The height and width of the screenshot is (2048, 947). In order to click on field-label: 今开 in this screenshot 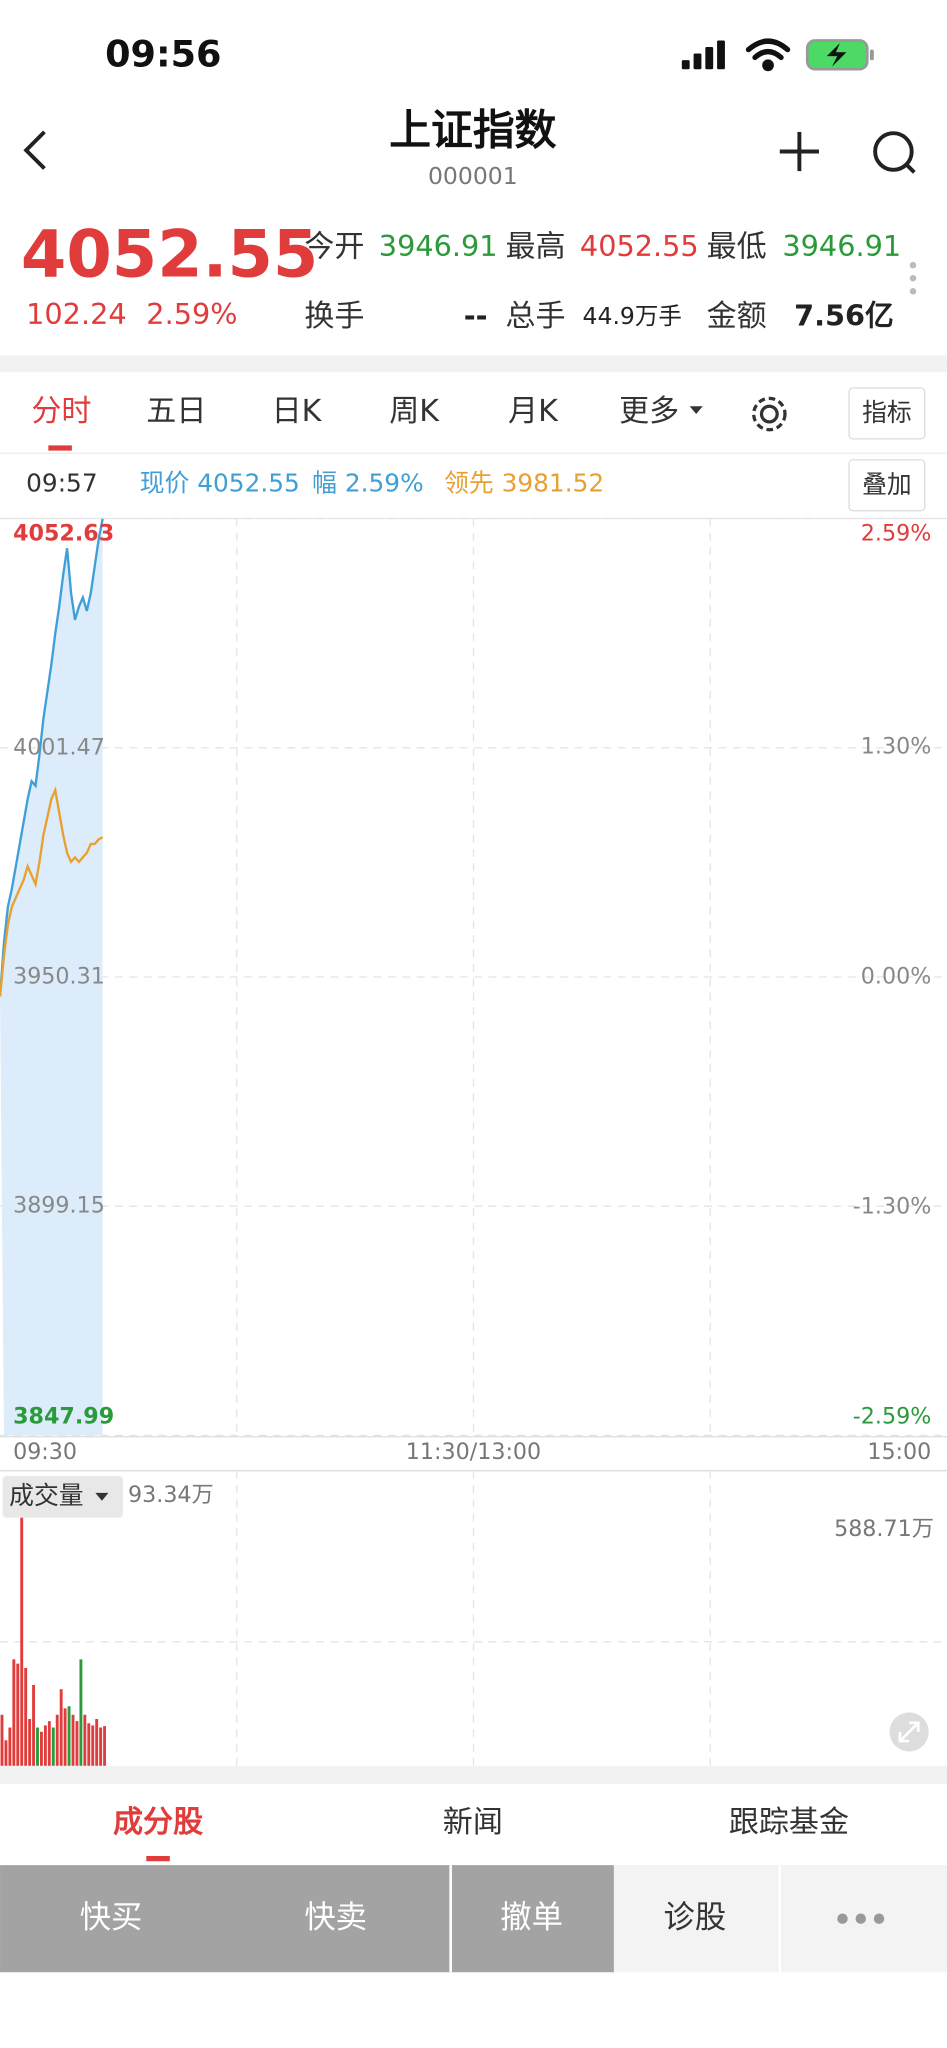, I will do `click(334, 247)`.